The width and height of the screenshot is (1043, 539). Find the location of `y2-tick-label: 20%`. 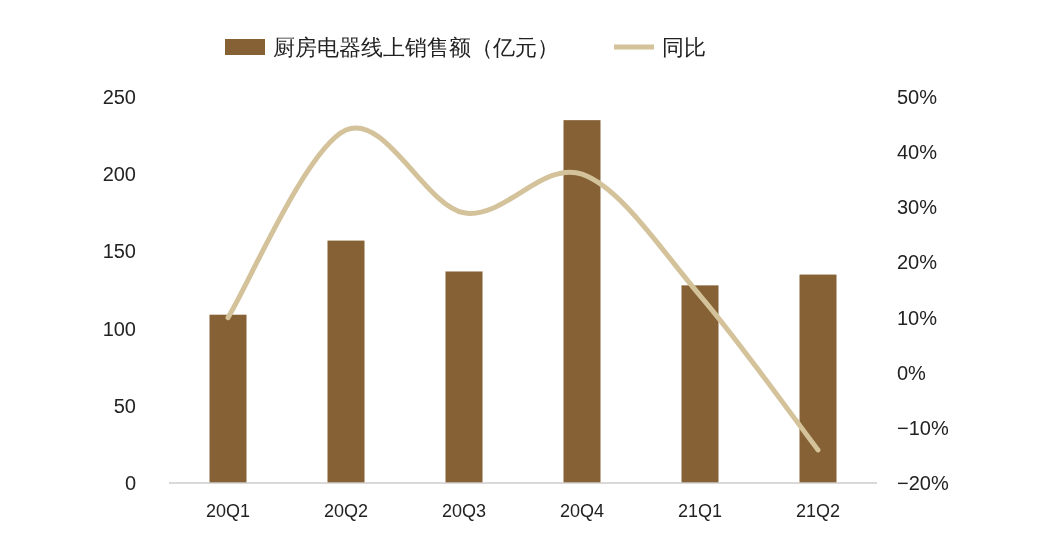

y2-tick-label: 20% is located at coordinates (917, 262).